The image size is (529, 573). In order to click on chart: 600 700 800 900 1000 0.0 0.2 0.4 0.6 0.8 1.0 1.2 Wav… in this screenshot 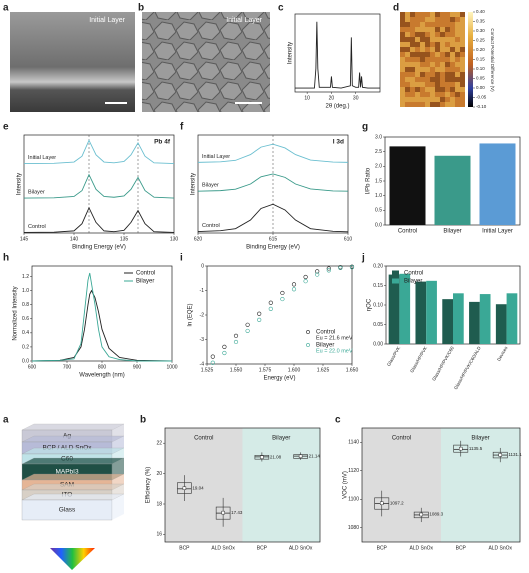, I will do `click(95, 322)`.